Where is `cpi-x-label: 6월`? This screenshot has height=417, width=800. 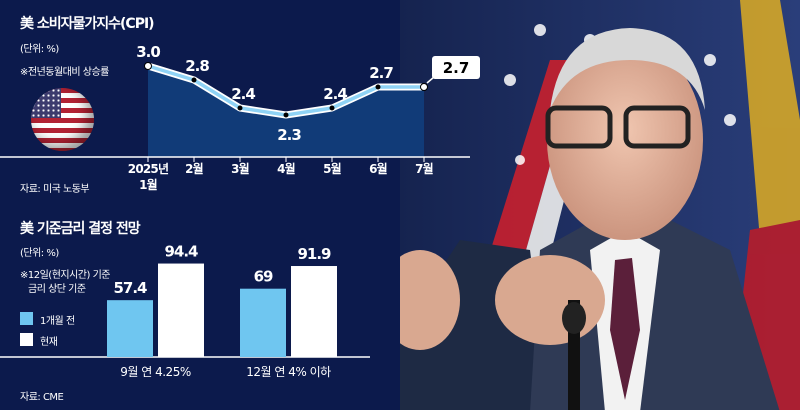
cpi-x-label: 6월 is located at coordinates (378, 168).